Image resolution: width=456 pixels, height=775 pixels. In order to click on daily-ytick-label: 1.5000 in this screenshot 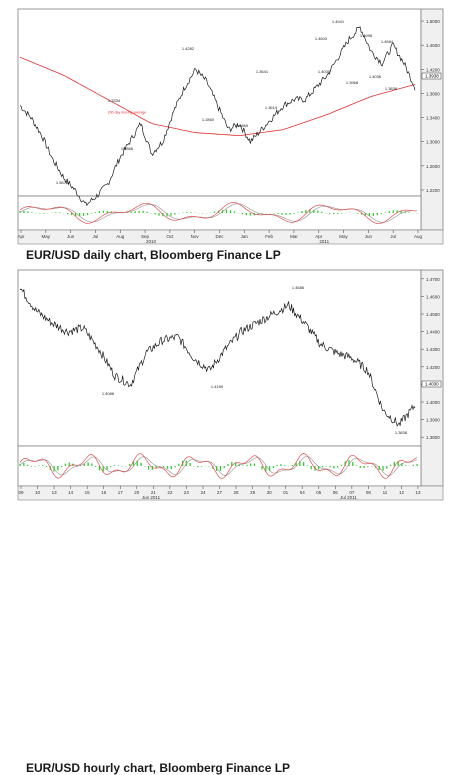, I will do `click(433, 21)`.